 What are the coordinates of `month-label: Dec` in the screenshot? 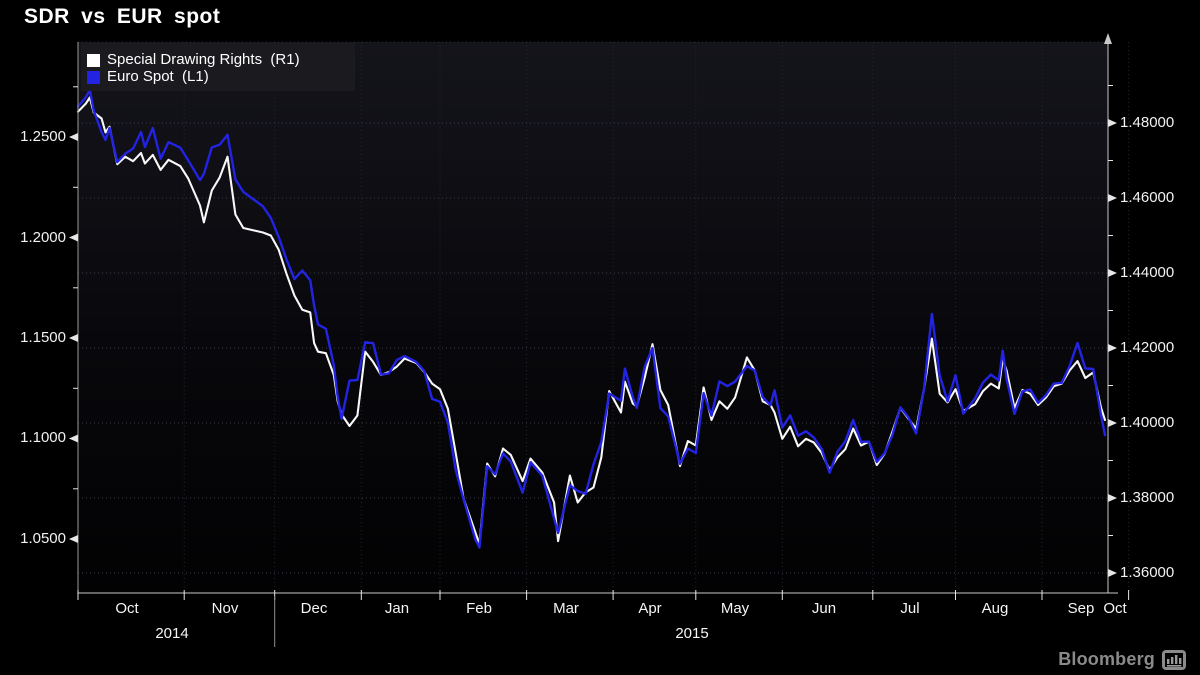 It's located at (314, 608).